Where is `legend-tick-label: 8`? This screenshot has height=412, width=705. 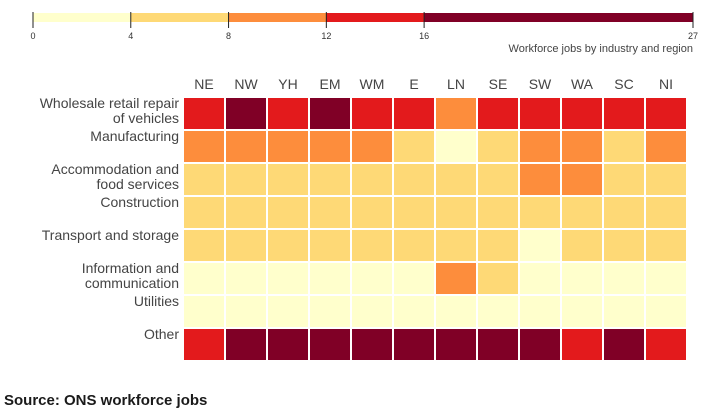 legend-tick-label: 8 is located at coordinates (228, 36).